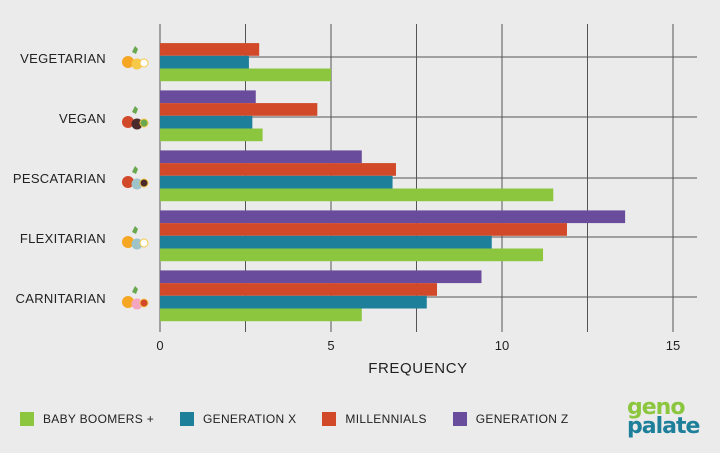 The image size is (720, 453). Describe the element at coordinates (663, 426) in the screenshot. I see `logo-line2: palate` at that location.